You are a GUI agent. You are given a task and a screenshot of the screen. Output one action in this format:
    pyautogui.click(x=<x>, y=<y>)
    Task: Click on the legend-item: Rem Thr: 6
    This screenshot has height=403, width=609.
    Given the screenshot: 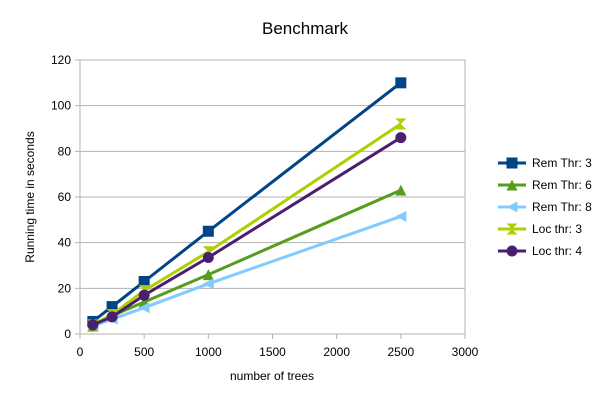 What is the action you would take?
    pyautogui.click(x=545, y=185)
    